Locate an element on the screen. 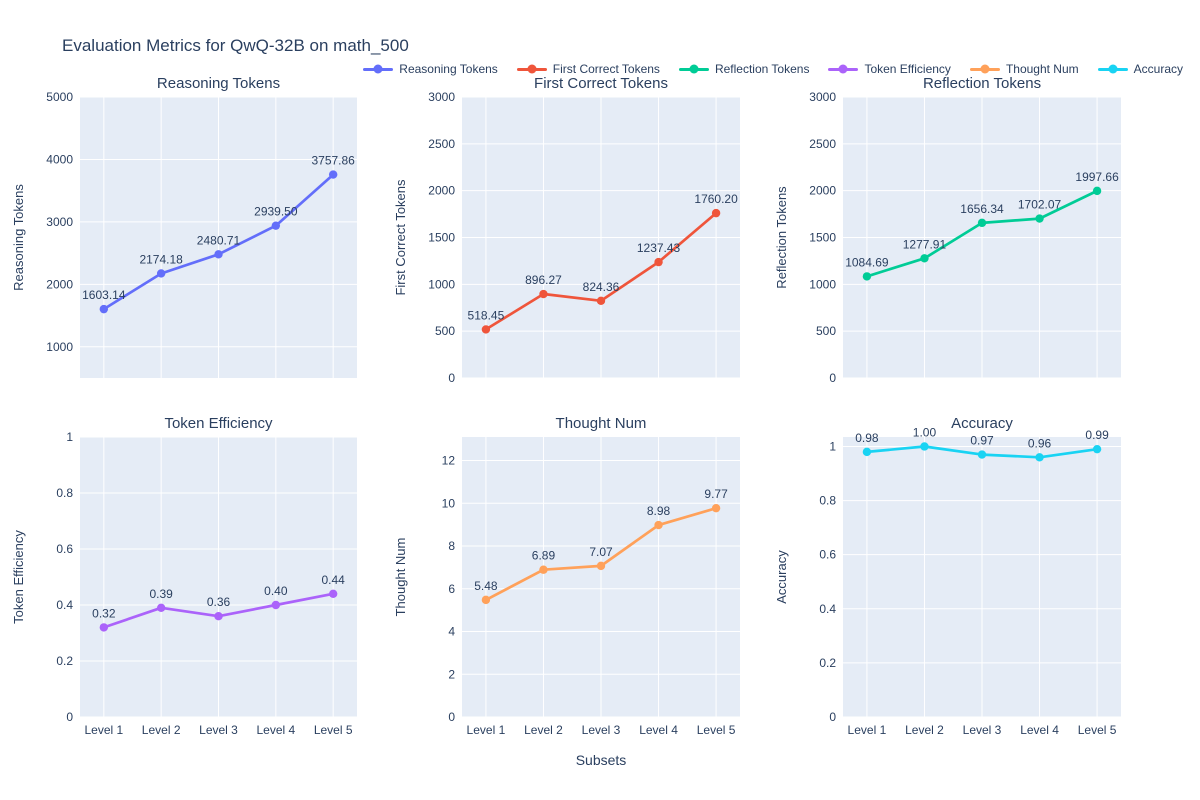 Image resolution: width=1200 pixels, height=800 pixels. point-label: 0.98 is located at coordinates (867, 438).